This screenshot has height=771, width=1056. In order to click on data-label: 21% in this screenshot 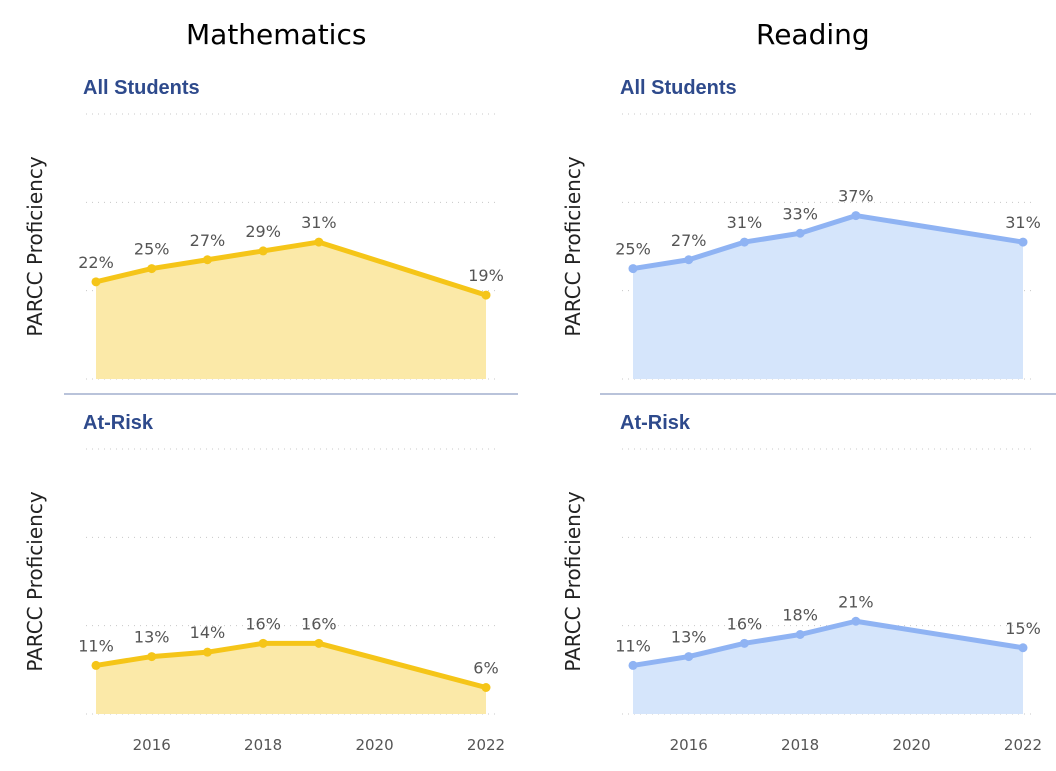, I will do `click(856, 601)`.